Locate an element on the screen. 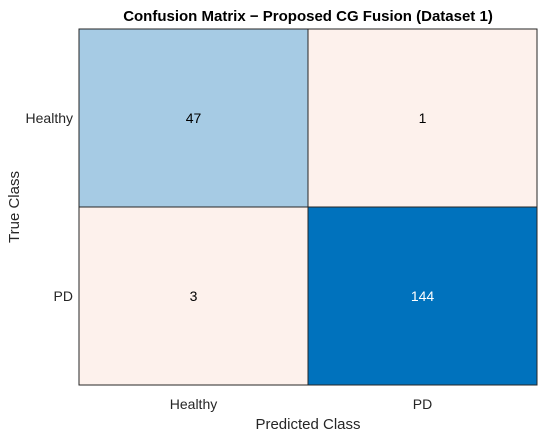 The height and width of the screenshot is (438, 550). cell-value-label: 47 is located at coordinates (194, 118).